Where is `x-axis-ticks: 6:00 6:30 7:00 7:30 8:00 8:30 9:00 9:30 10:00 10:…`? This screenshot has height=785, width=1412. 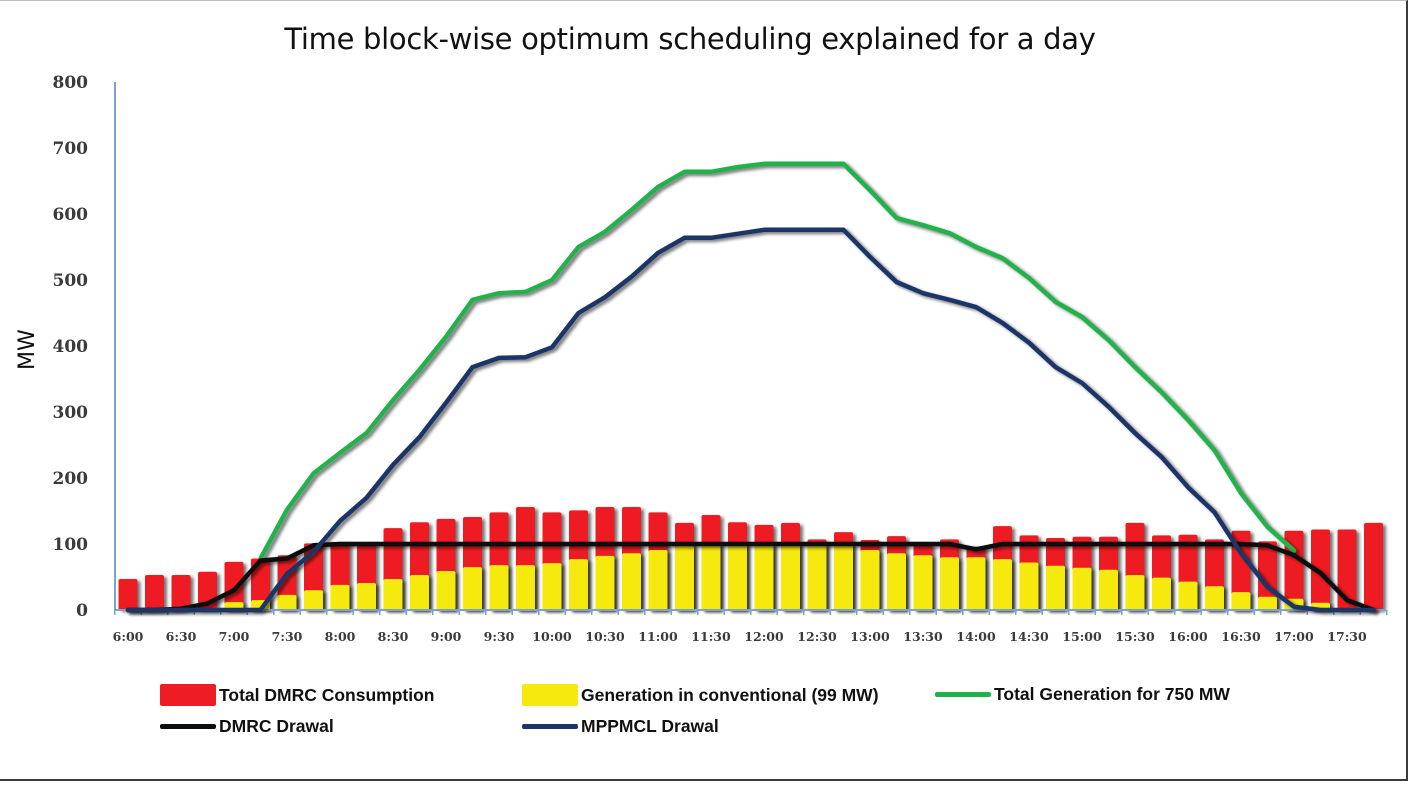 x-axis-ticks: 6:00 6:30 7:00 7:30 8:00 8:30 9:00 9:30 10:00 10:… is located at coordinates (740, 636).